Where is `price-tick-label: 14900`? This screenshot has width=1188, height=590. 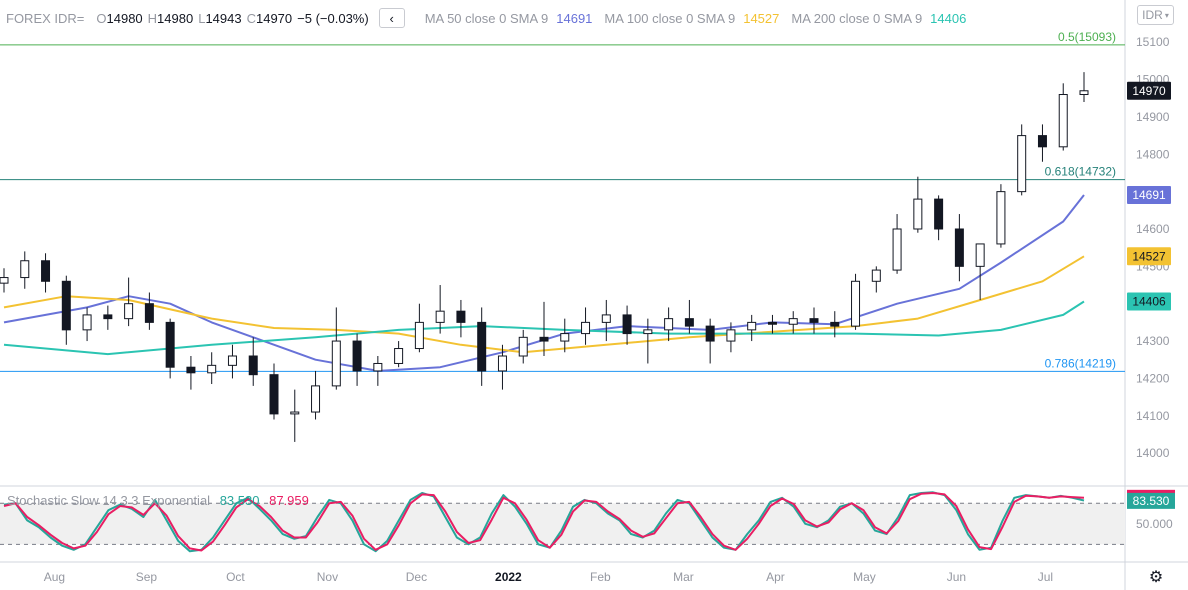 price-tick-label: 14900 is located at coordinates (1153, 117).